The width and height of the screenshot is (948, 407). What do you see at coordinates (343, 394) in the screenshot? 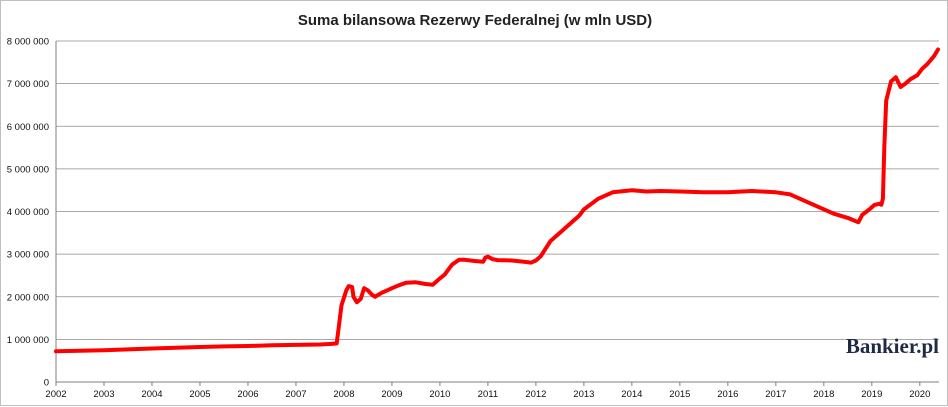
I see `x-tick-label: 2008` at bounding box center [343, 394].